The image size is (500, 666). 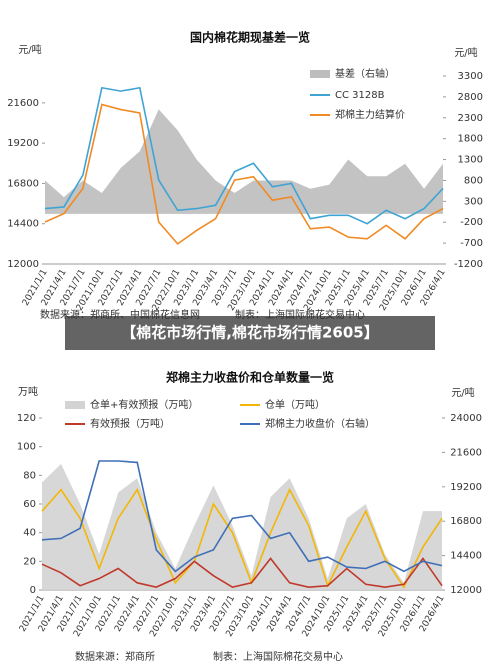 What do you see at coordinates (23, 103) in the screenshot?
I see `y-tick-label: 21600` at bounding box center [23, 103].